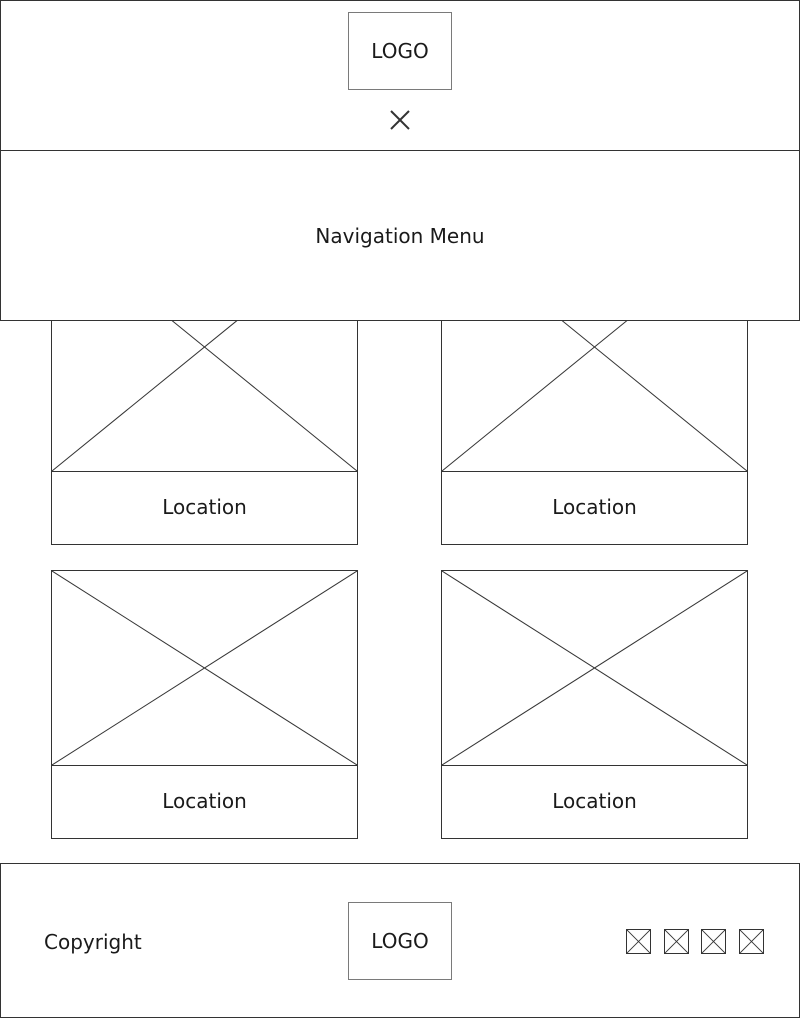 This screenshot has height=1018, width=800. What do you see at coordinates (93, 942) in the screenshot?
I see `copyright-text: Copyright` at bounding box center [93, 942].